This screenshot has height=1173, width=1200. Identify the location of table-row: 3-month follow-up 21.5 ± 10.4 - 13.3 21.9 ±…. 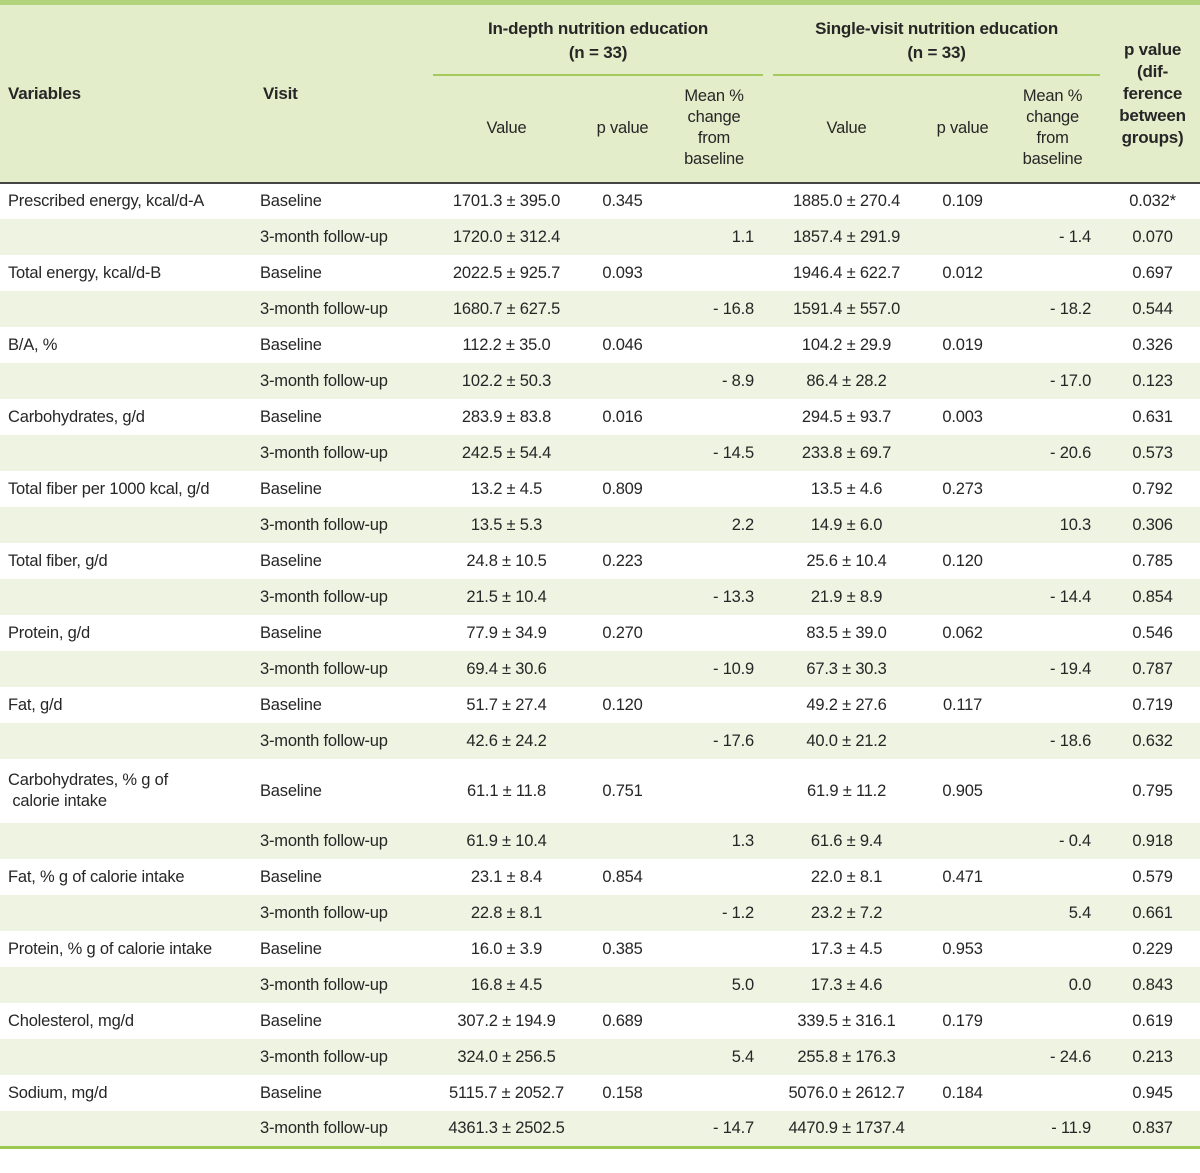
(600, 597).